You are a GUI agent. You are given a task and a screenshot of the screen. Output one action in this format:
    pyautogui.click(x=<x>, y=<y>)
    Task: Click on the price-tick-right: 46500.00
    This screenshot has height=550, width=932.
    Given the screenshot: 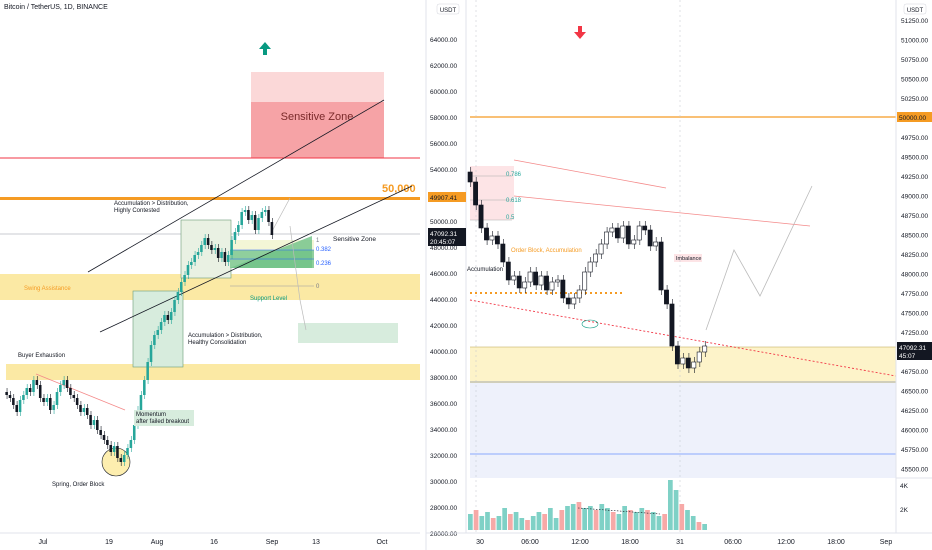 What is the action you would take?
    pyautogui.click(x=914, y=392)
    